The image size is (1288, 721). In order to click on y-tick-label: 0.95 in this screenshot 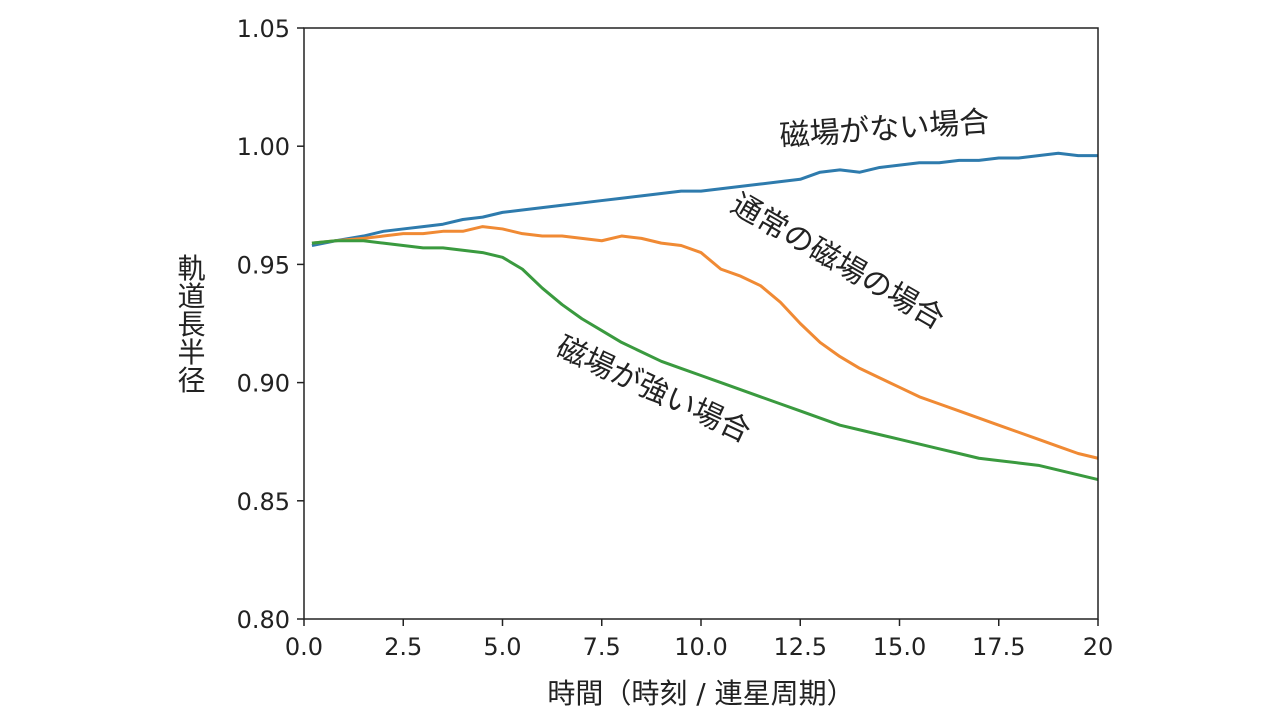, I will do `click(263, 265)`.